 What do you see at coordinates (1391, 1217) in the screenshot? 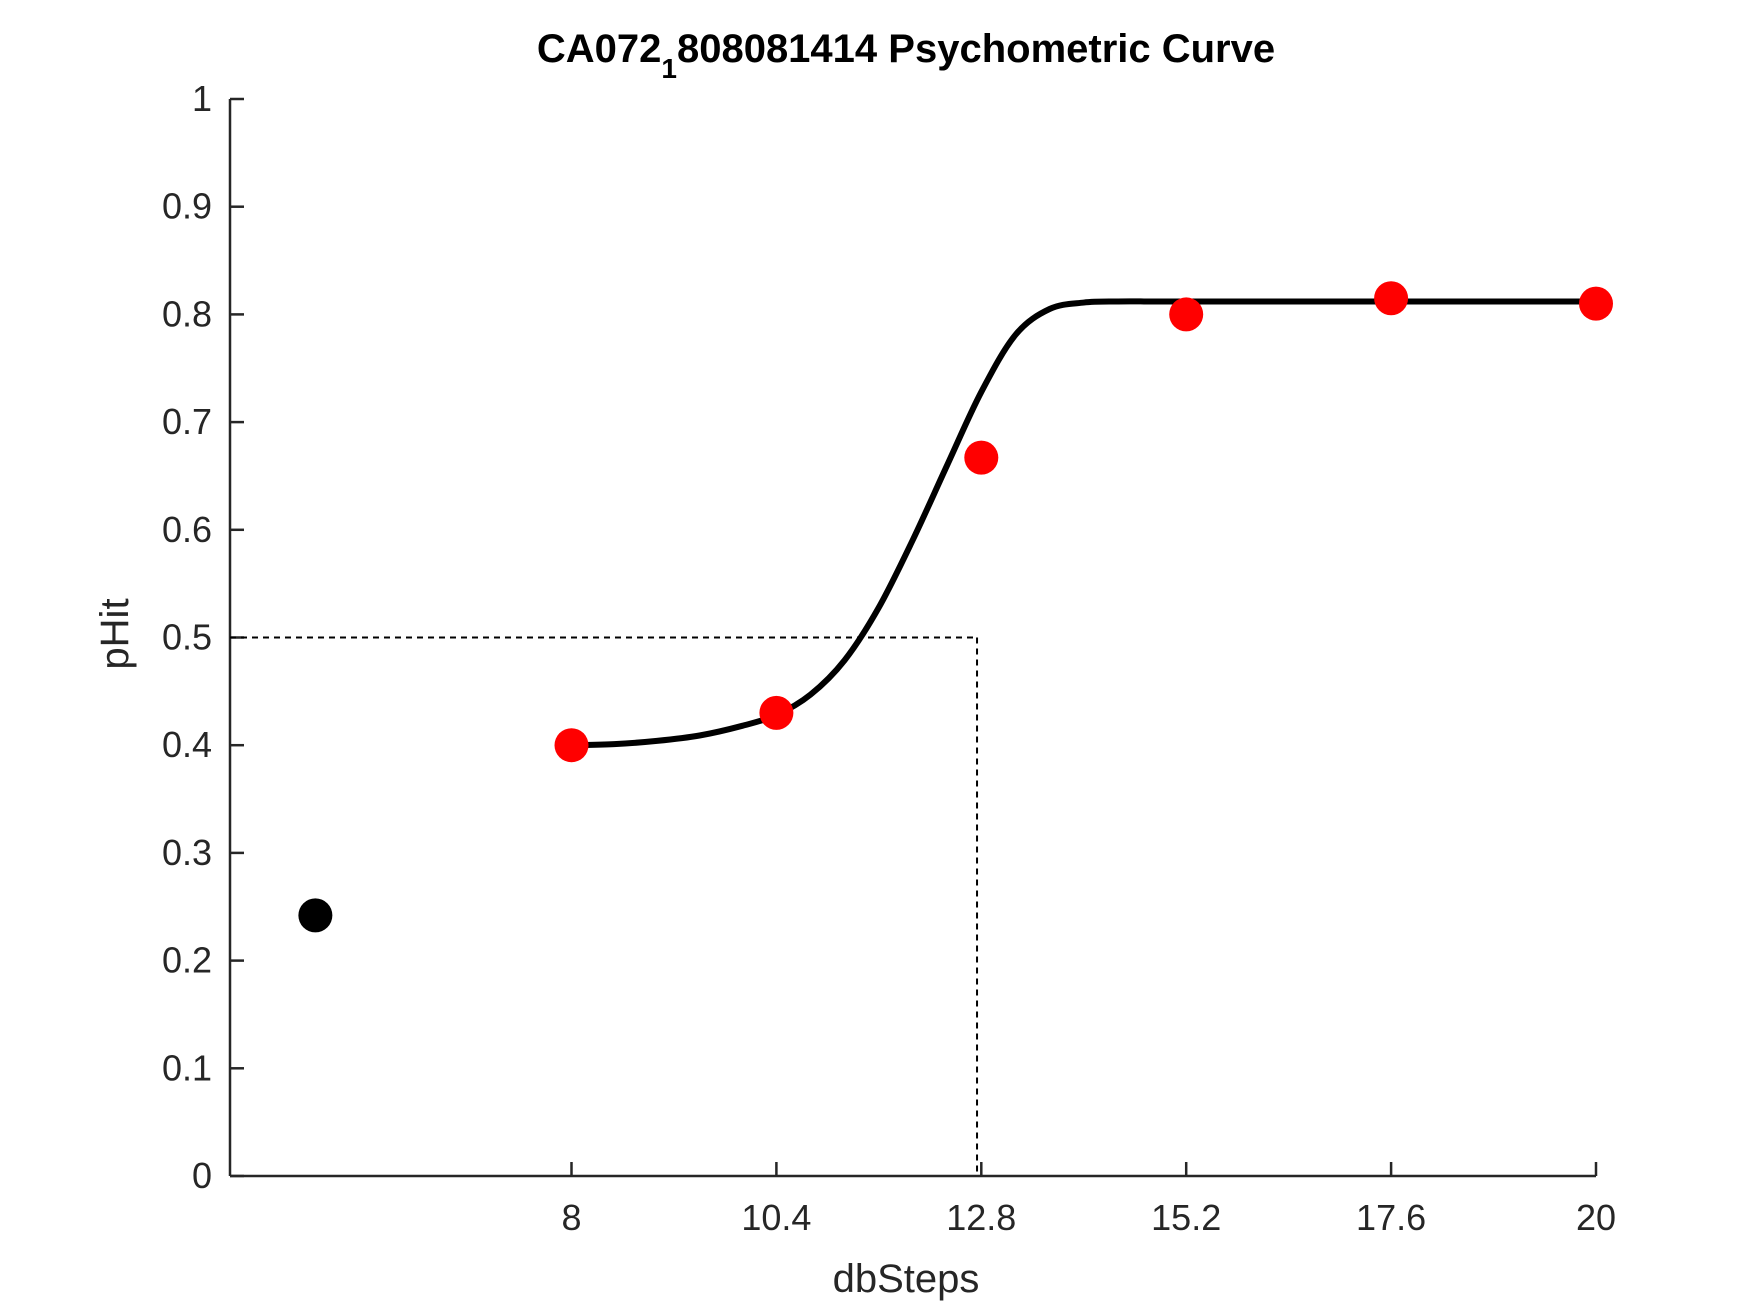
I see `x-tick-label: 17.6` at bounding box center [1391, 1217].